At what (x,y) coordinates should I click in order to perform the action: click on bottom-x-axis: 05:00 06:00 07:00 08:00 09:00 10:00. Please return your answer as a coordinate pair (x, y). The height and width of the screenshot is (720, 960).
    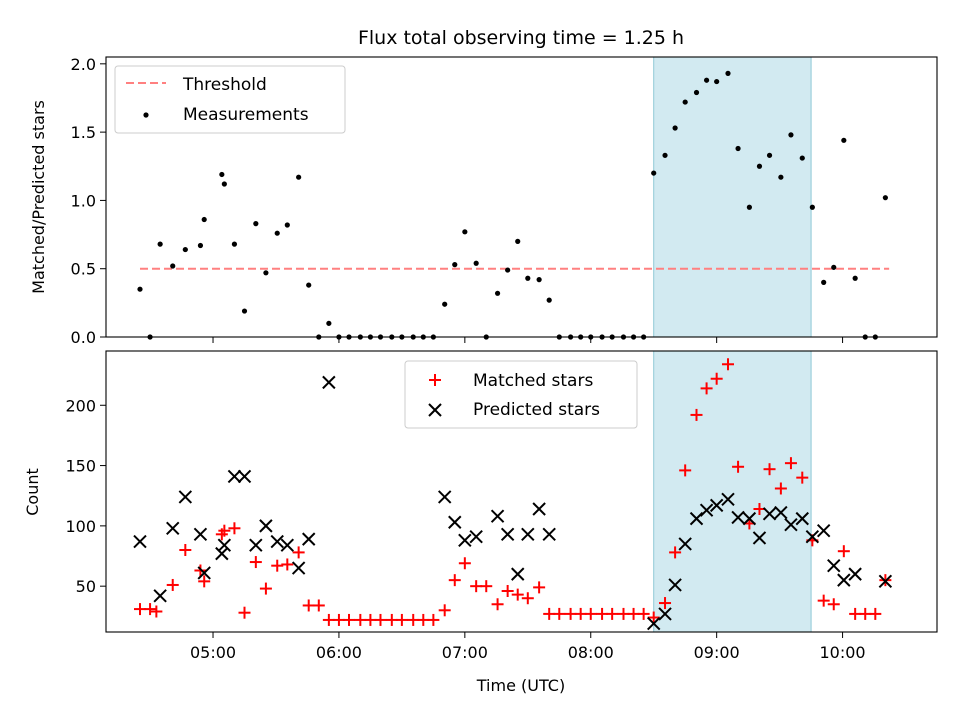
    Looking at the image, I should click on (528, 647).